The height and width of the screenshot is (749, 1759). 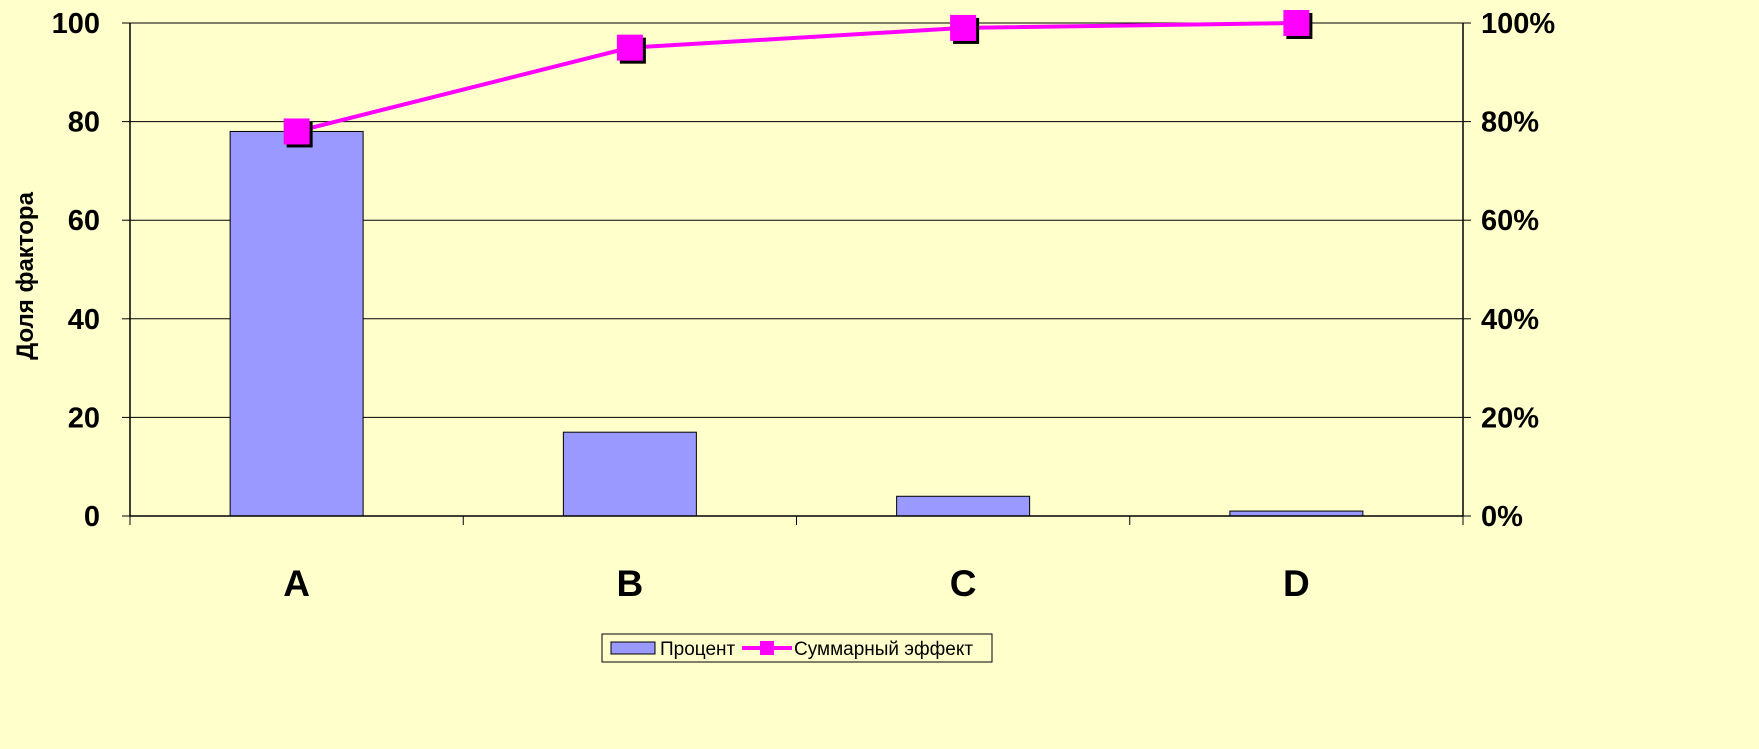 What do you see at coordinates (76, 24) in the screenshot?
I see `y-tick-label: 100` at bounding box center [76, 24].